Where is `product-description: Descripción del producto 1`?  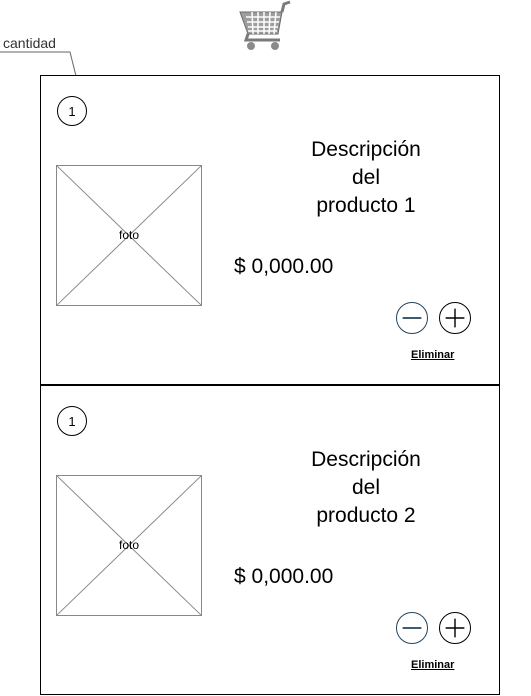 product-description: Descripción del producto 1 is located at coordinates (366, 178).